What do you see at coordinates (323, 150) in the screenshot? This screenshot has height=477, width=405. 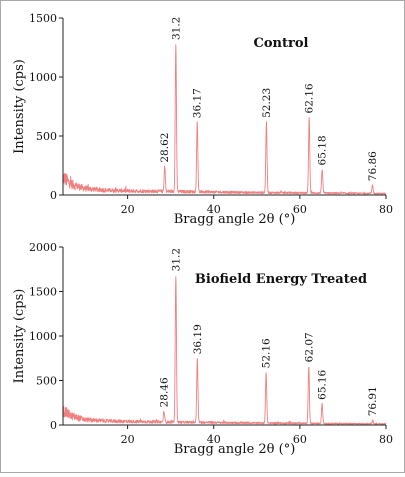 I see `peak-label: 65.18` at bounding box center [323, 150].